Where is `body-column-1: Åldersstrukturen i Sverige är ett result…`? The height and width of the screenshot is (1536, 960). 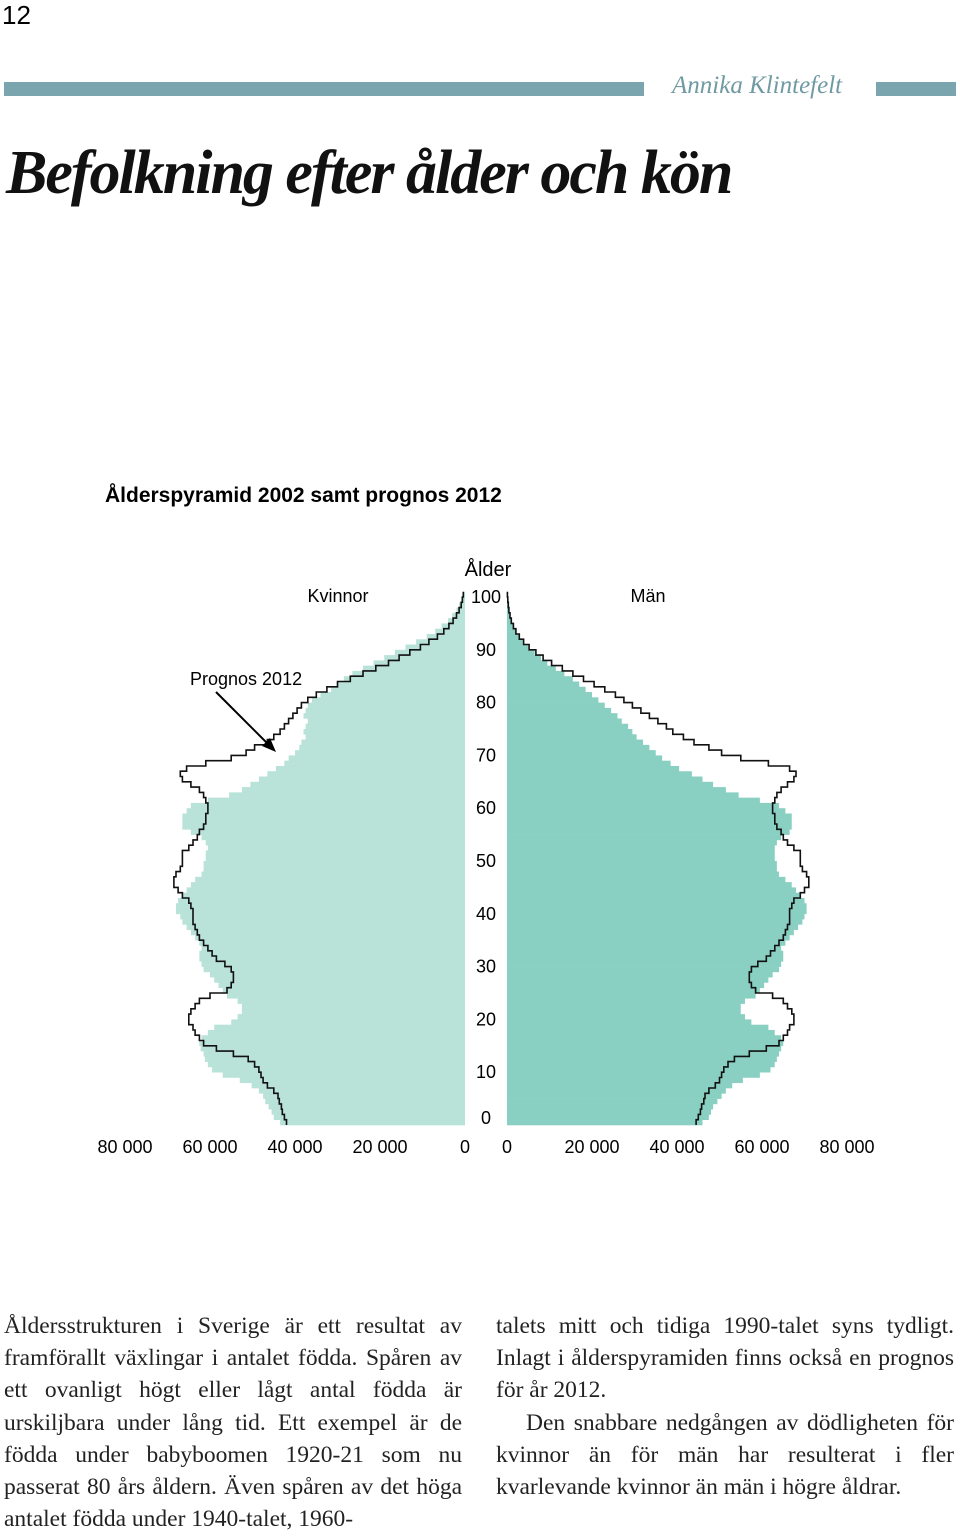
body-column-1: Åldersstrukturen i Sverige är ett result… is located at coordinates (233, 1422).